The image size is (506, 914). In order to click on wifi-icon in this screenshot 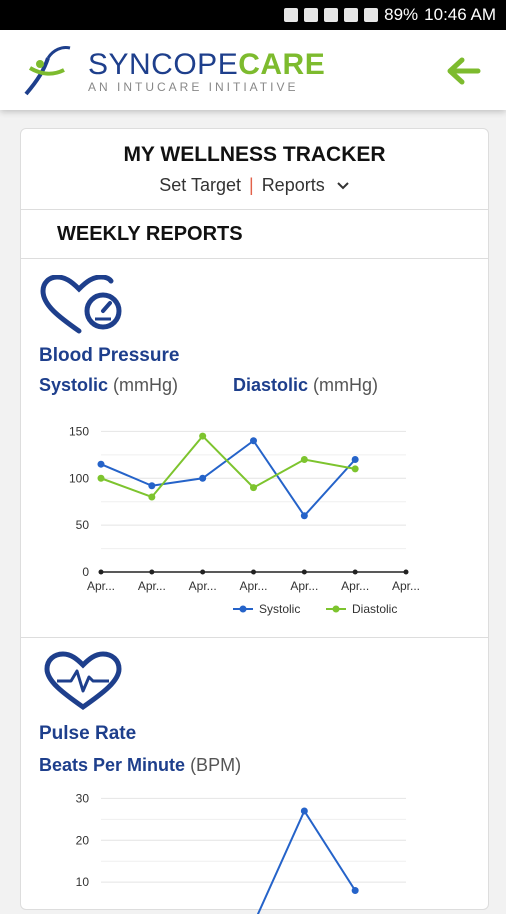, I will do `click(331, 15)`.